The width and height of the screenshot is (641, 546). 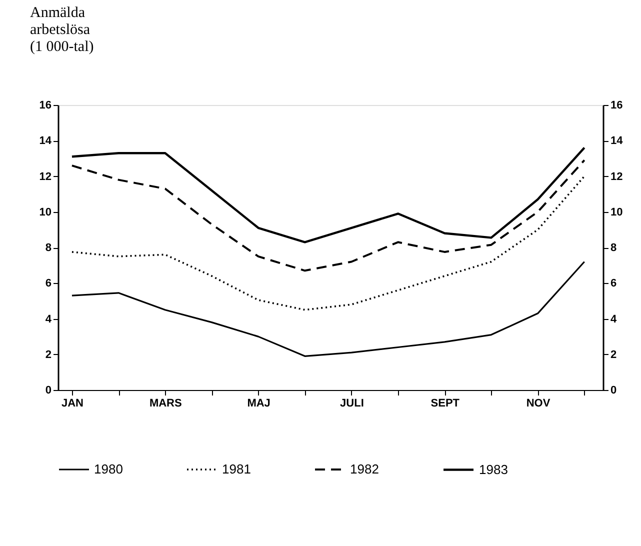 What do you see at coordinates (48, 248) in the screenshot?
I see `y-tick-label: 8` at bounding box center [48, 248].